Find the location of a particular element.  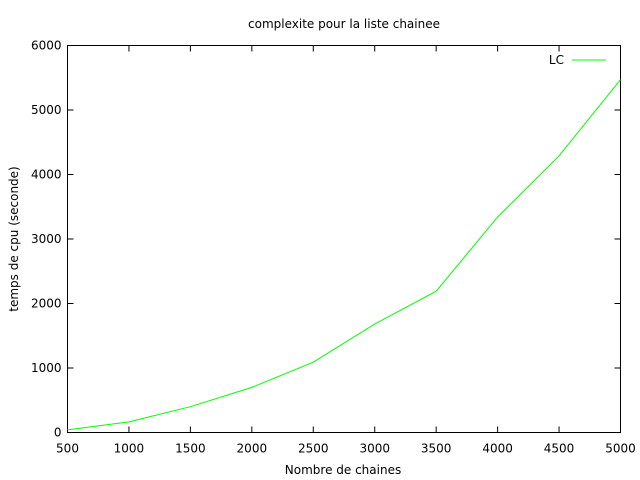

x-tick-label: 2500 is located at coordinates (313, 449).